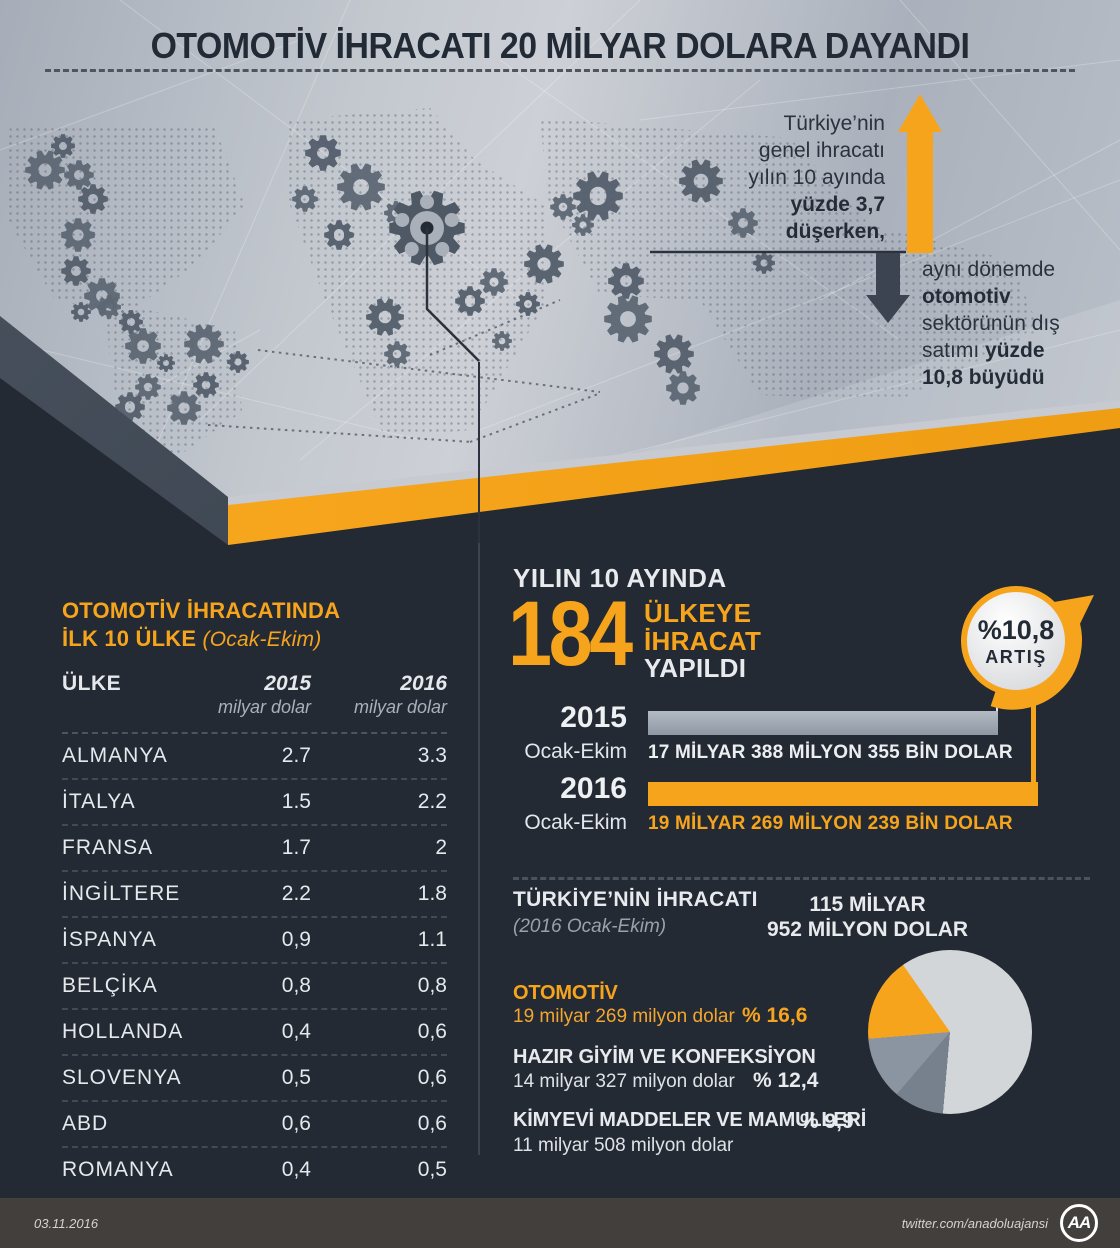 Image resolution: width=1120 pixels, height=1248 pixels. I want to click on cell-country: İNGİLTERE, so click(121, 893).